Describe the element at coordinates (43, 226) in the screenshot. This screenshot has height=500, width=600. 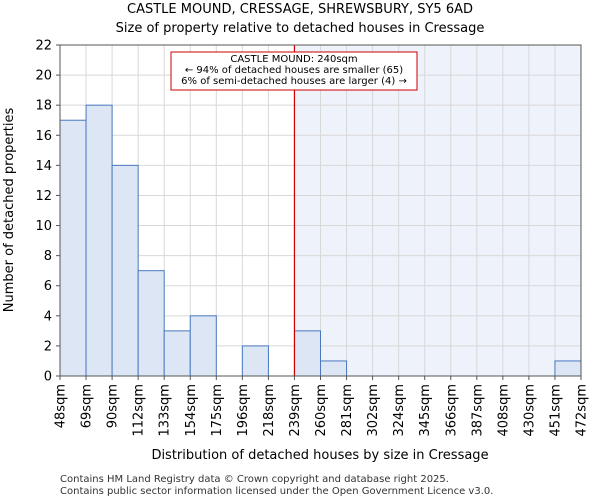
I see `y-tick-label: 10` at that location.